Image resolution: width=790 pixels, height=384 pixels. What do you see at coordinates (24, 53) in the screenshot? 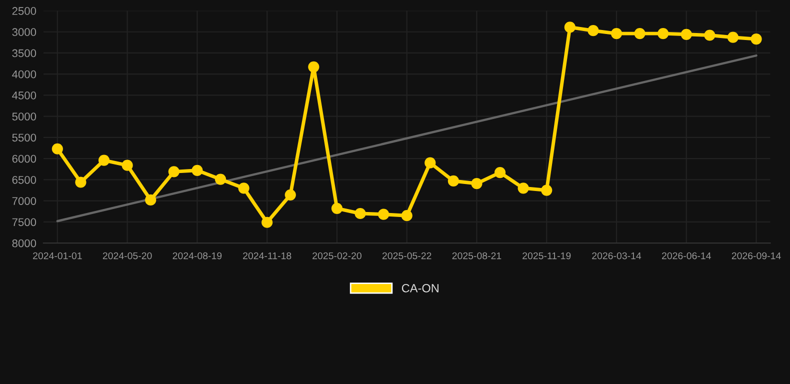
I see `y-tick-label: 3500` at bounding box center [24, 53].